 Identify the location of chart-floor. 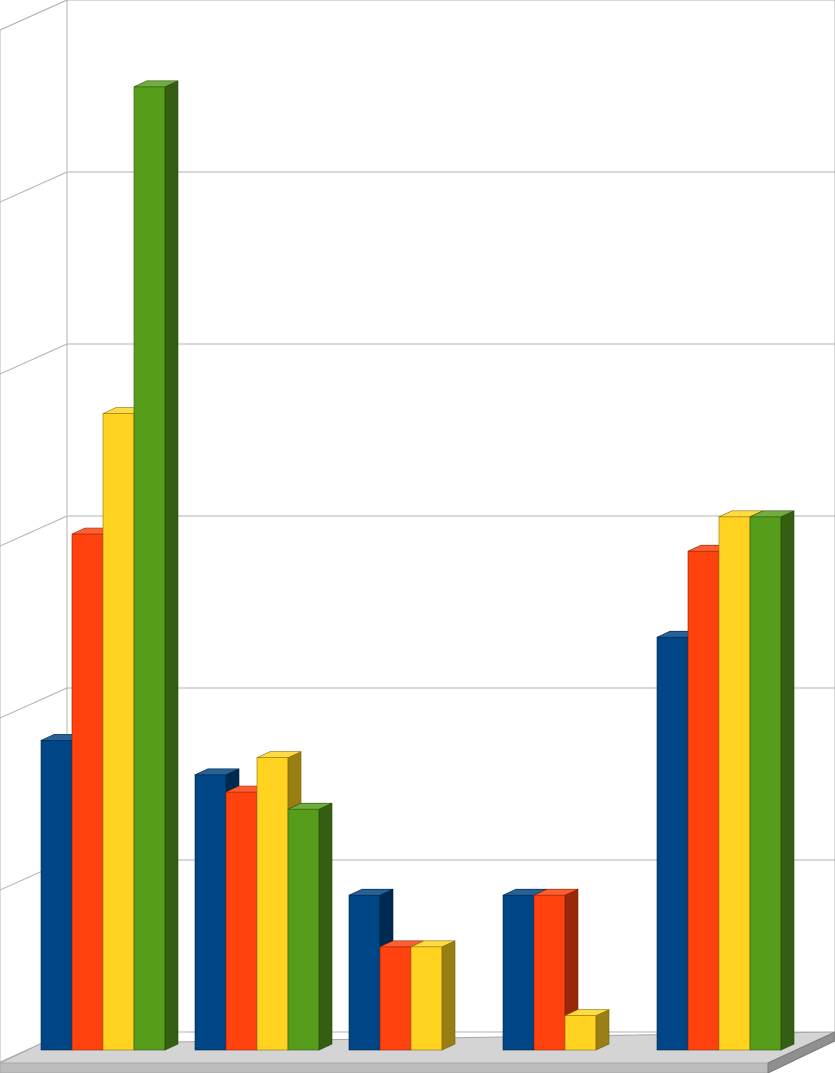
(417, 1052).